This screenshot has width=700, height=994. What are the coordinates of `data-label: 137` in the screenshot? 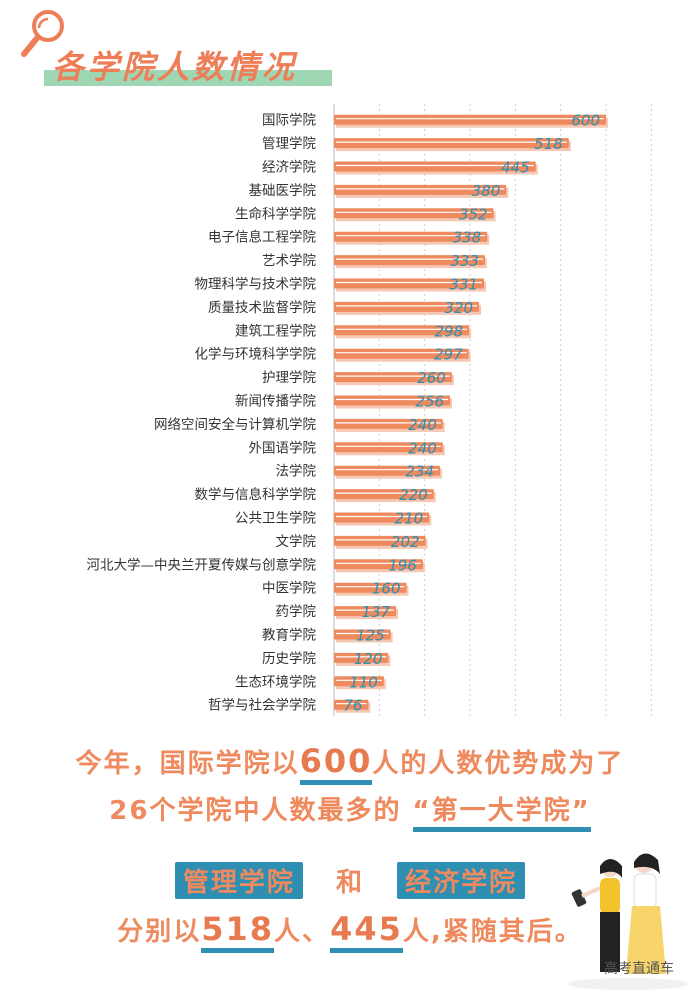 It's located at (375, 612).